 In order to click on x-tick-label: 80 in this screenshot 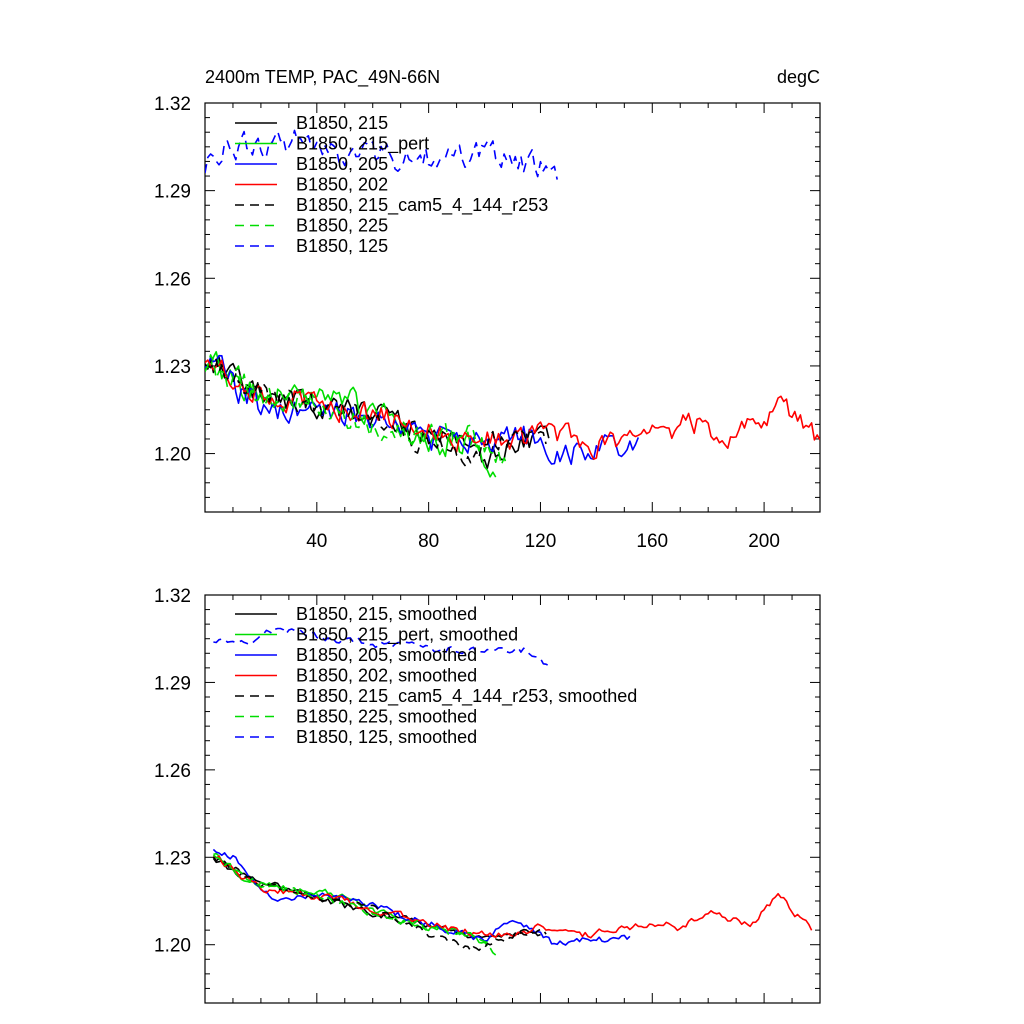, I will do `click(428, 541)`.